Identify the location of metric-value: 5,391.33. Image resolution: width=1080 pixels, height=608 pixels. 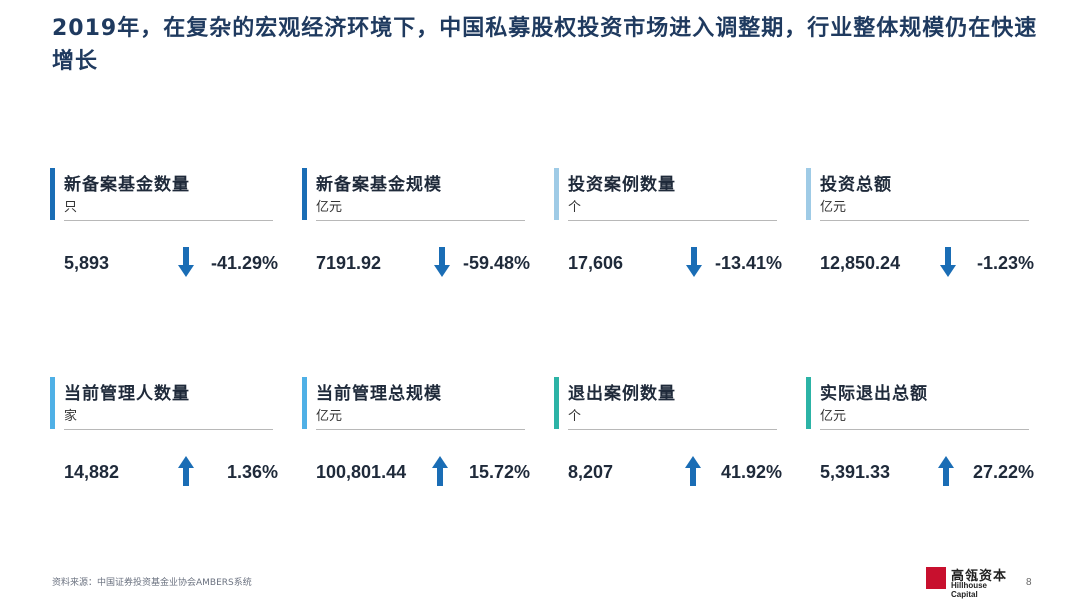
(855, 472).